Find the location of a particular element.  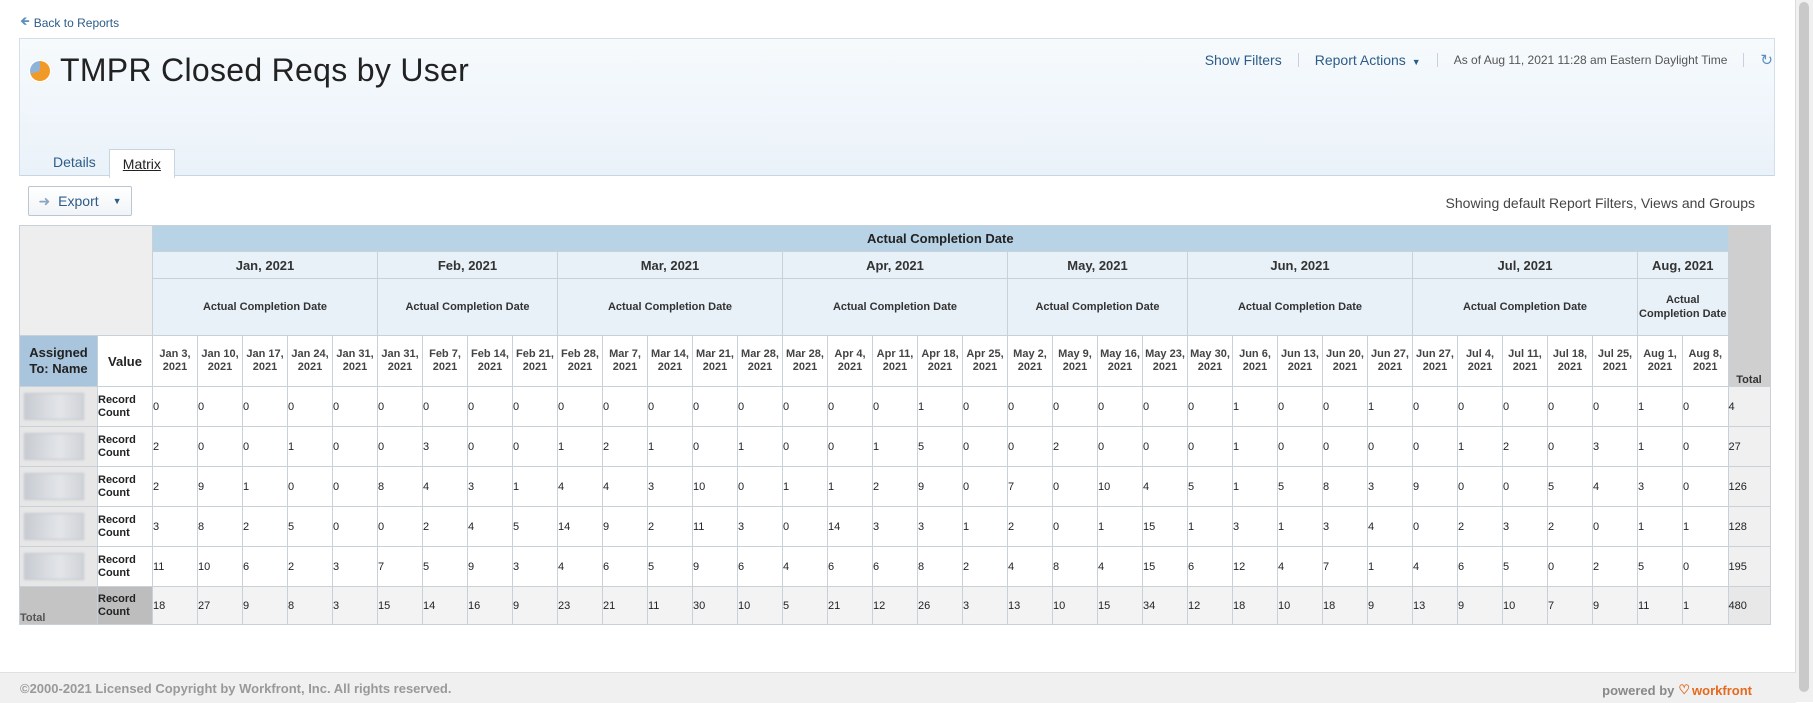

row-total-cell: 4 is located at coordinates (1749, 406).